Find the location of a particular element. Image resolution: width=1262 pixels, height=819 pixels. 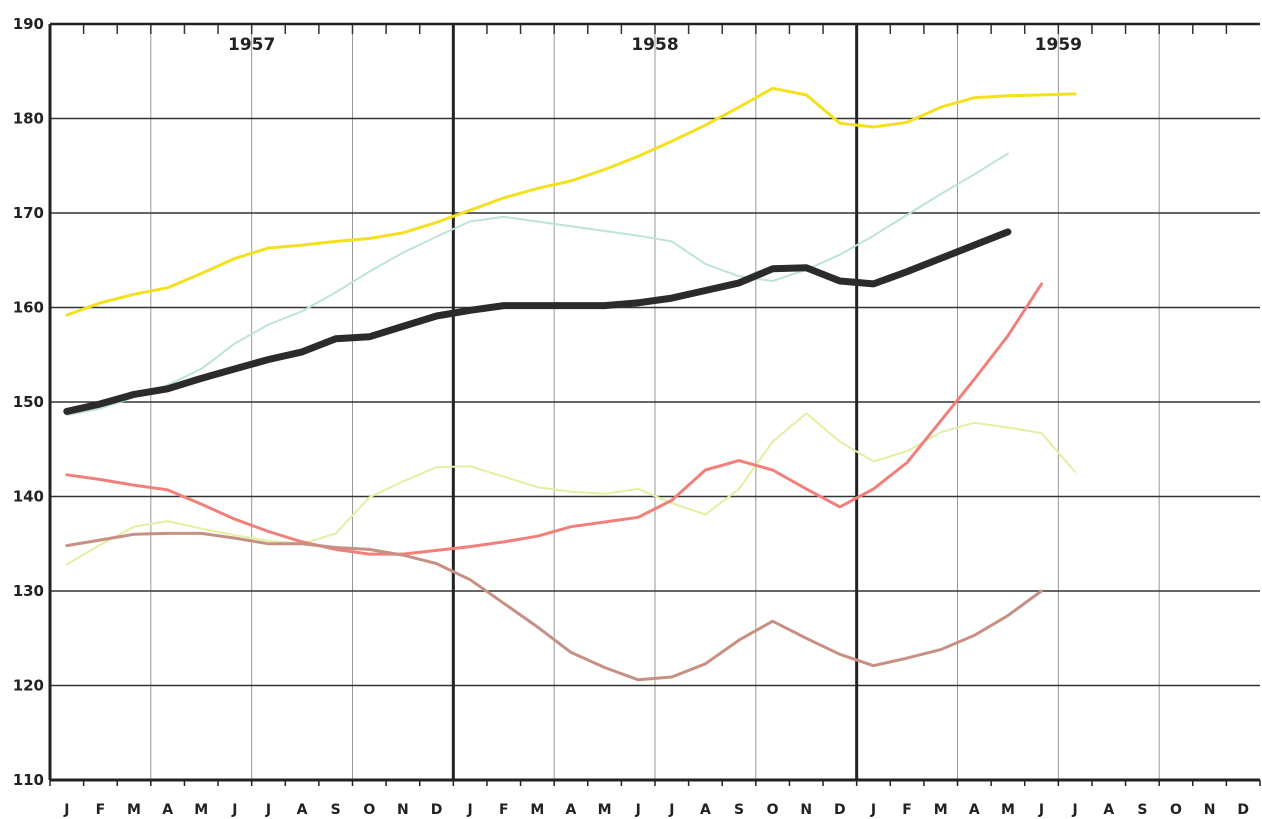

y-tick-label: 190 is located at coordinates (28, 24).